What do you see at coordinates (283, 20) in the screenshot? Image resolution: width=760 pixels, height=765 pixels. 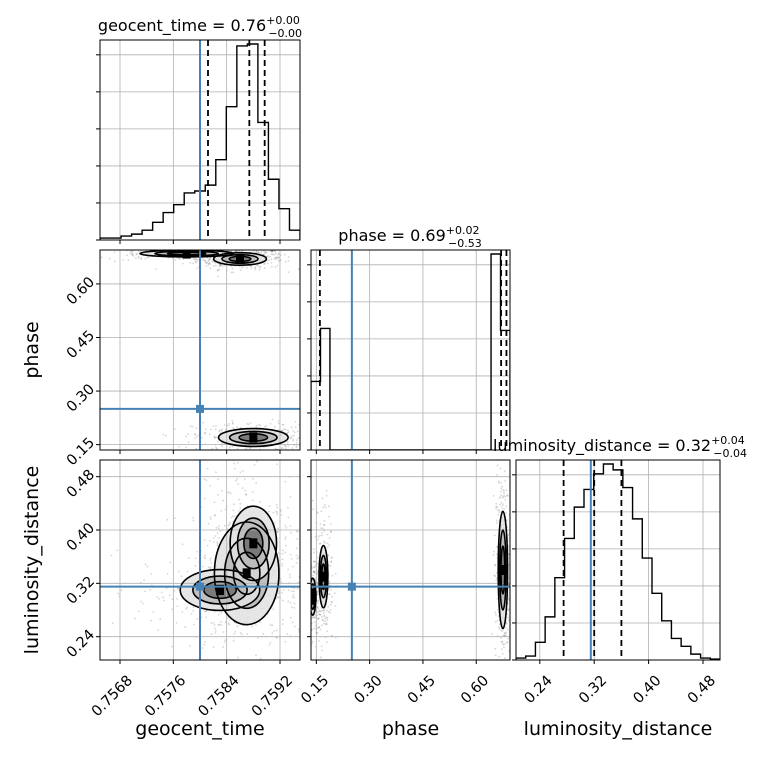 I see `title-plus-geocent_time: +0.00` at bounding box center [283, 20].